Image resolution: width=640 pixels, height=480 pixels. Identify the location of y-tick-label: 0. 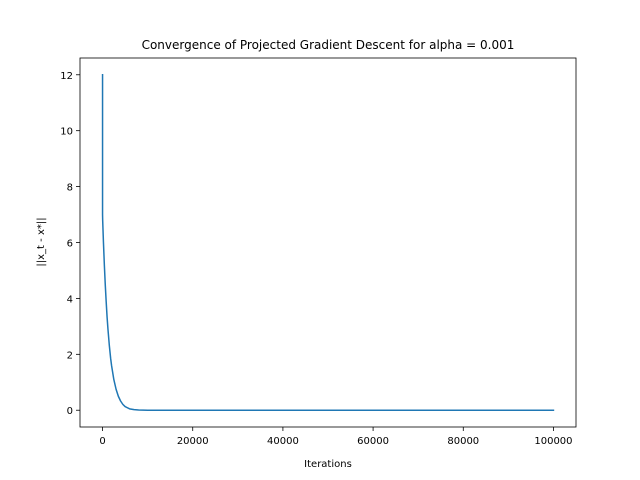
(70, 411).